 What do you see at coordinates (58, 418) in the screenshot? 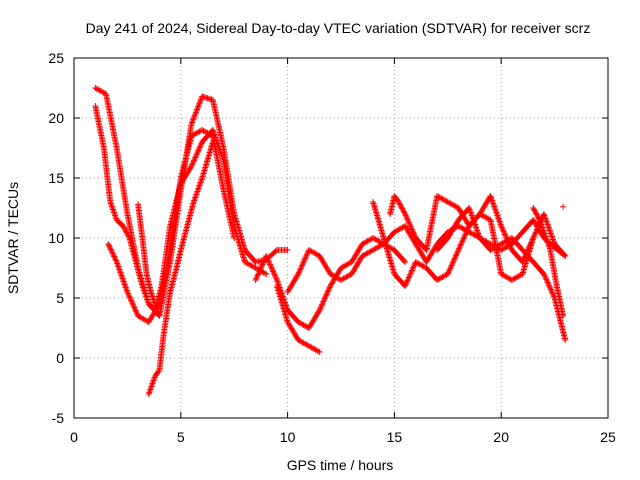
I see `y-tick-label: -5` at bounding box center [58, 418].